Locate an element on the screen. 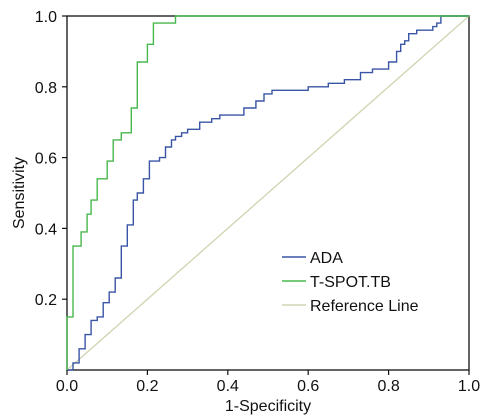 The height and width of the screenshot is (417, 498). x-tick-label: 1.0 is located at coordinates (469, 386).